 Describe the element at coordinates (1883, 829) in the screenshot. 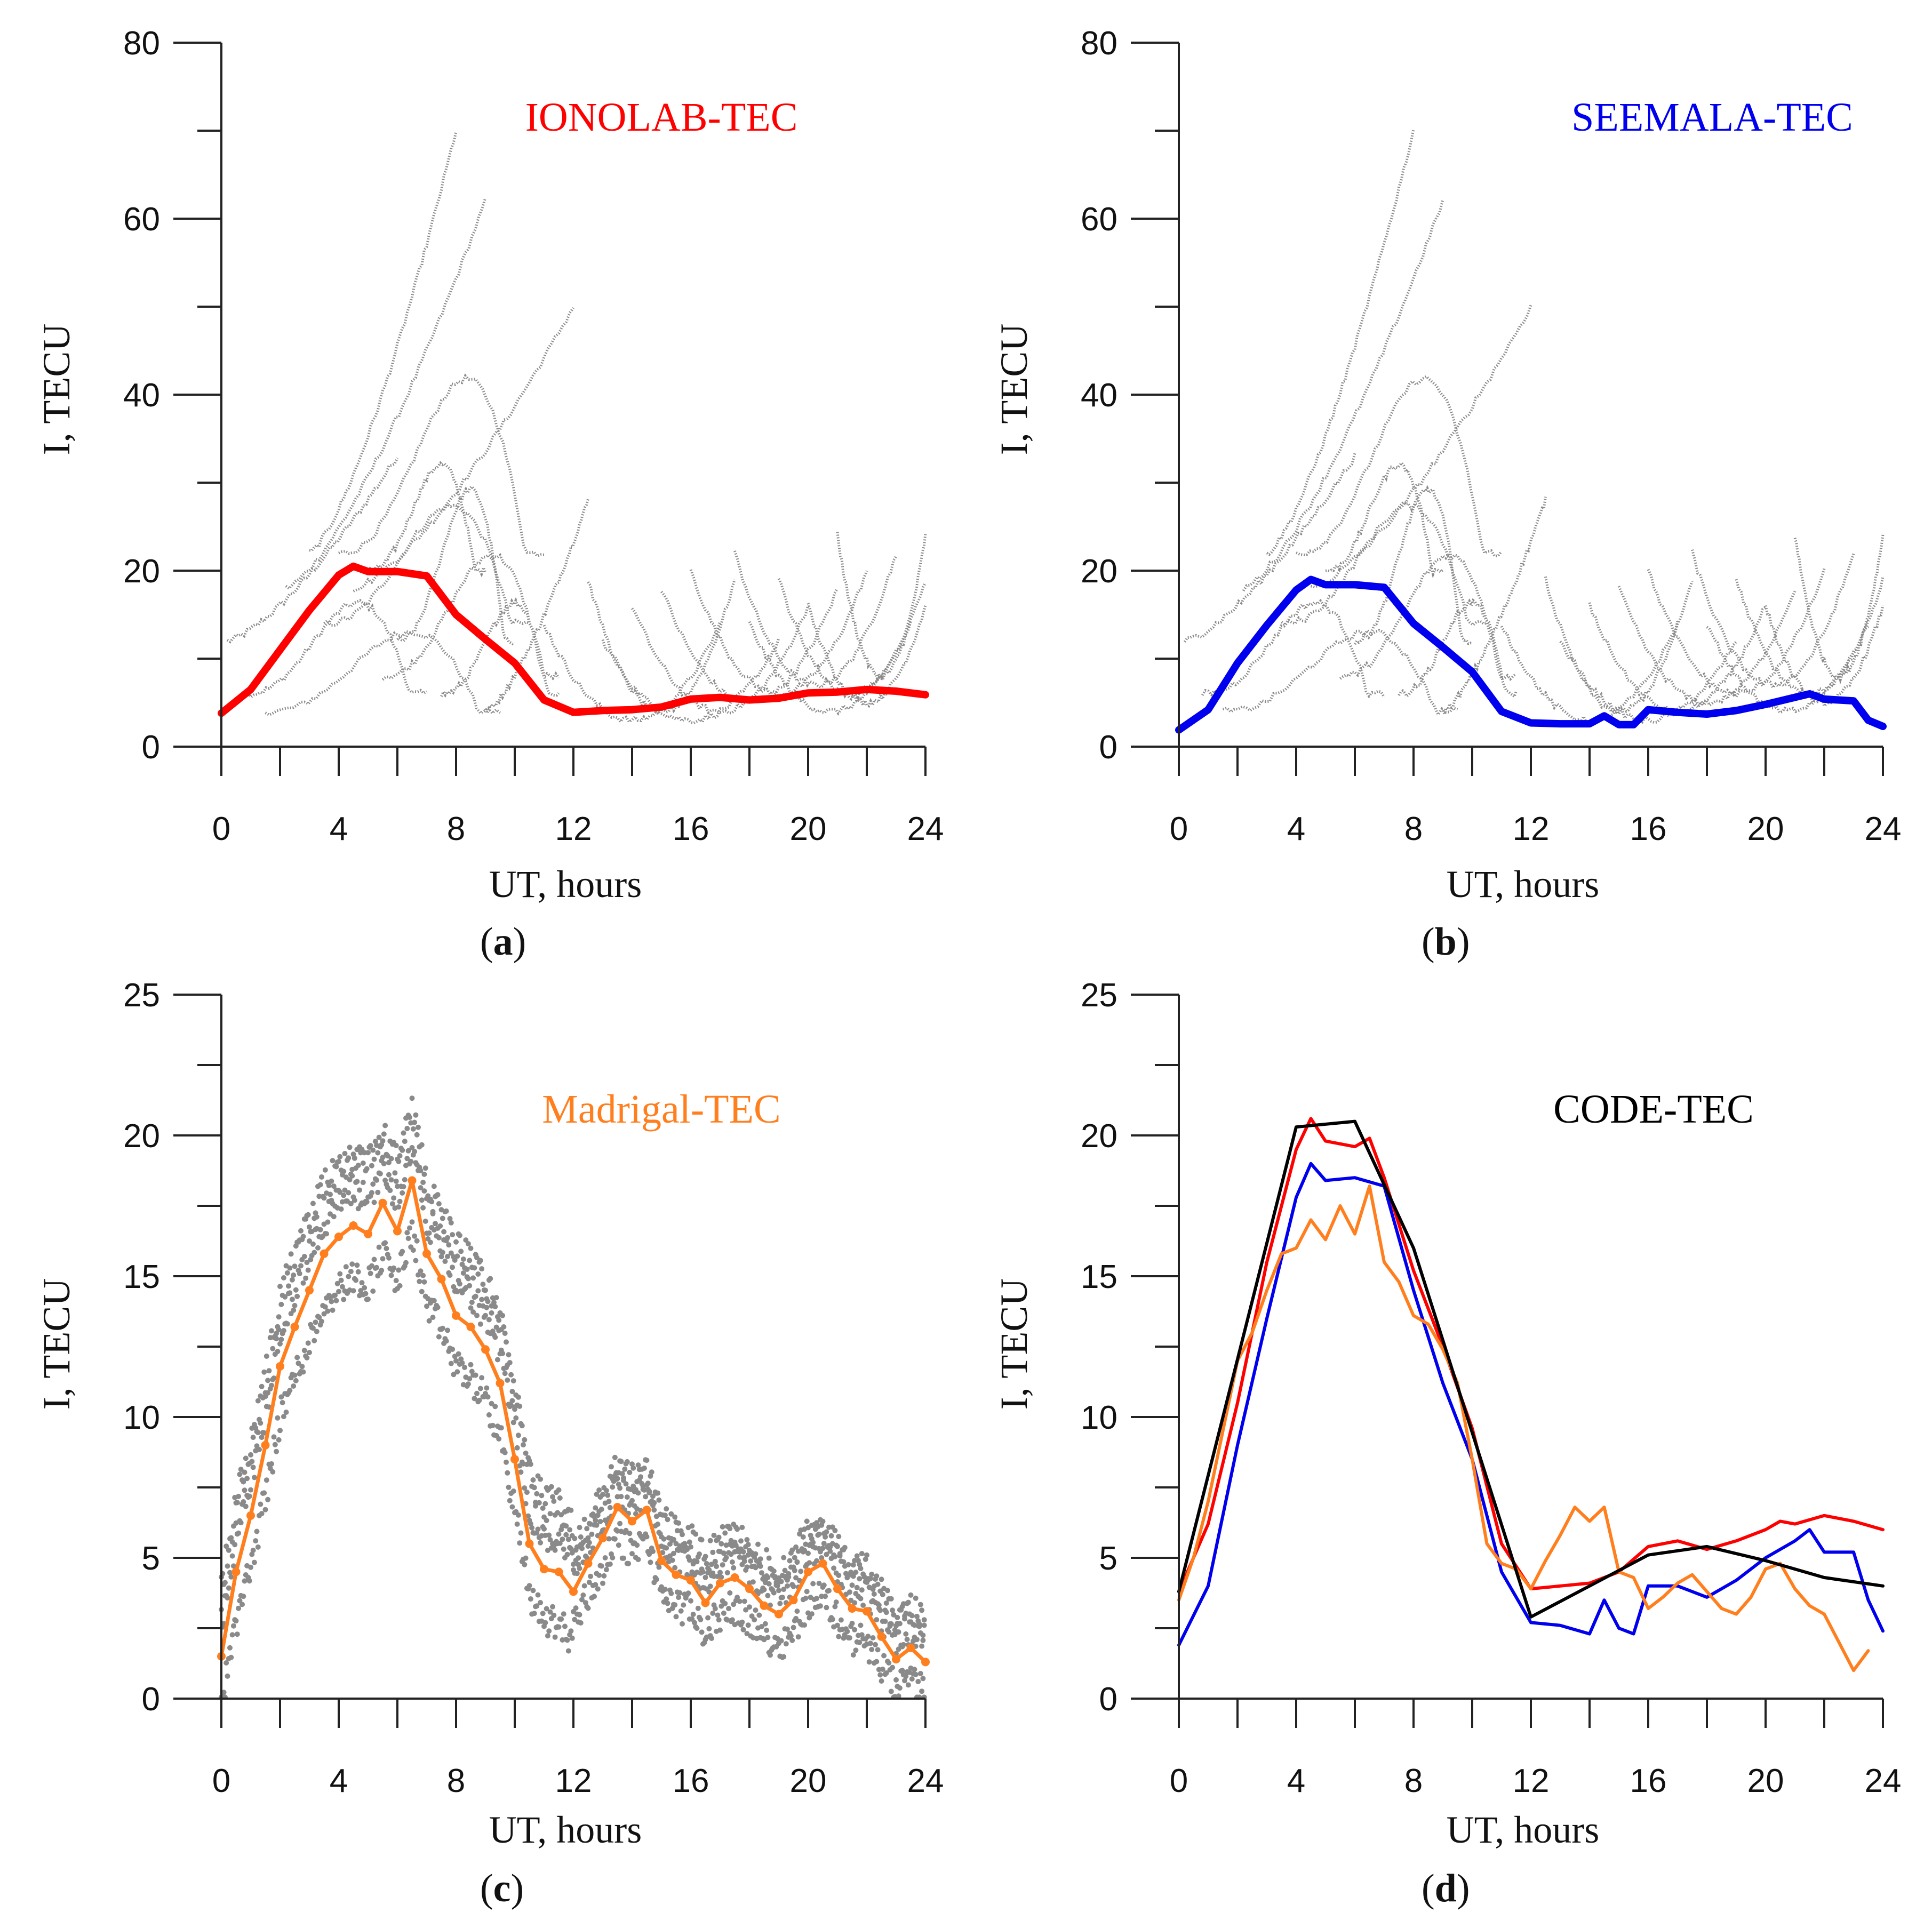

I see `panel-b-x-tick-label: 24` at that location.